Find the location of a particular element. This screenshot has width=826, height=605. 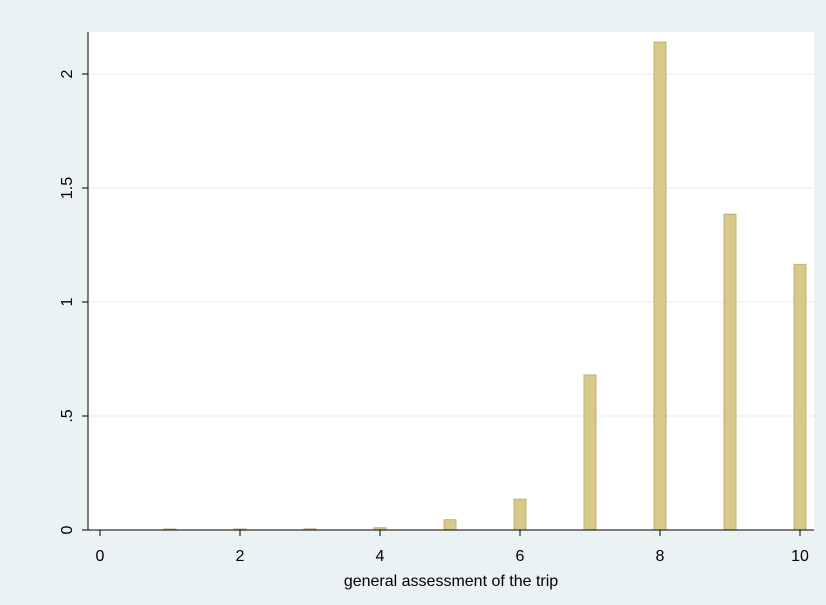

x-tick-label: 4 is located at coordinates (380, 556).